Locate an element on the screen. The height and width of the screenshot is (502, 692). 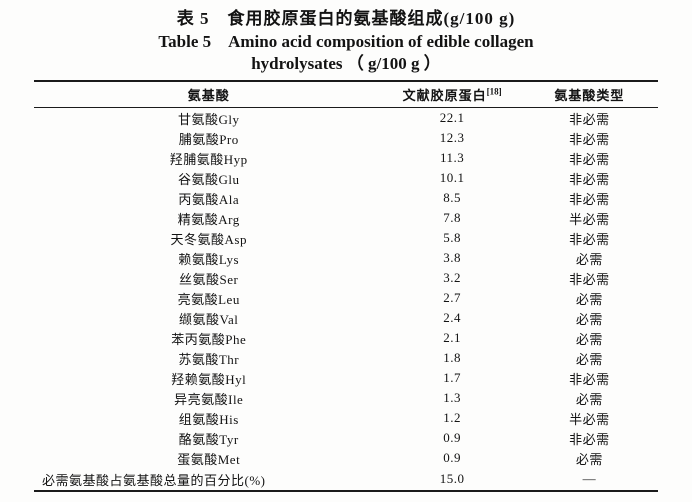
amino-acid-name: 赖氨酸Lys is located at coordinates (209, 259).